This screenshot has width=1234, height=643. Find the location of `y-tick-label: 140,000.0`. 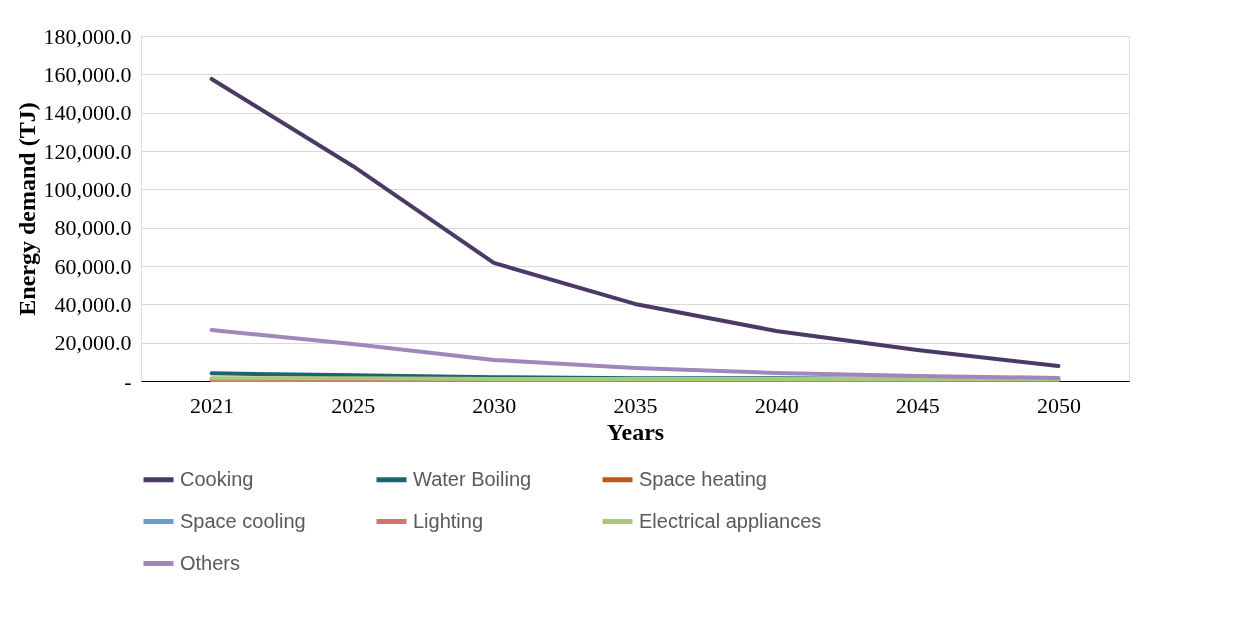

y-tick-label: 140,000.0 is located at coordinates (87, 113).